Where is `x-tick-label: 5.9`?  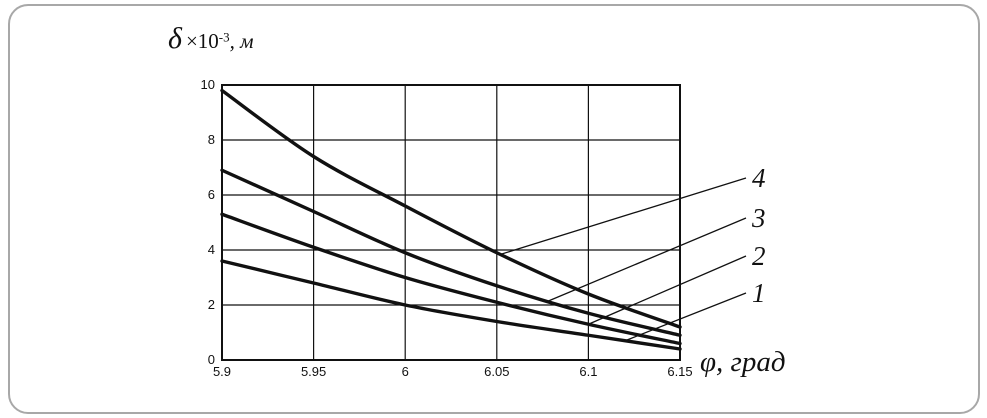 x-tick-label: 5.9 is located at coordinates (222, 371).